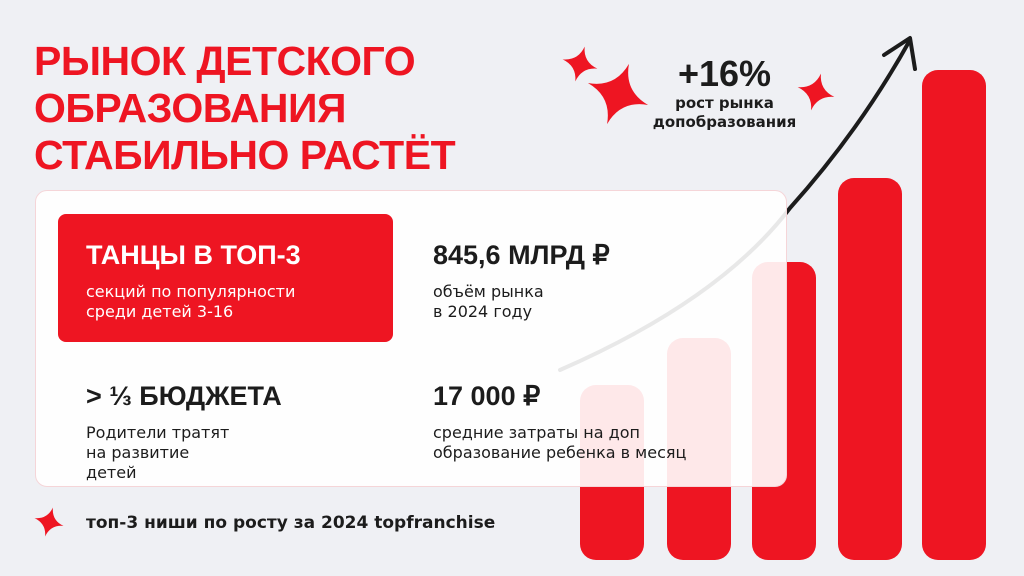 The image size is (1024, 576). Describe the element at coordinates (483, 311) in the screenshot. I see `stat-desc-line: в 2024 году` at that location.